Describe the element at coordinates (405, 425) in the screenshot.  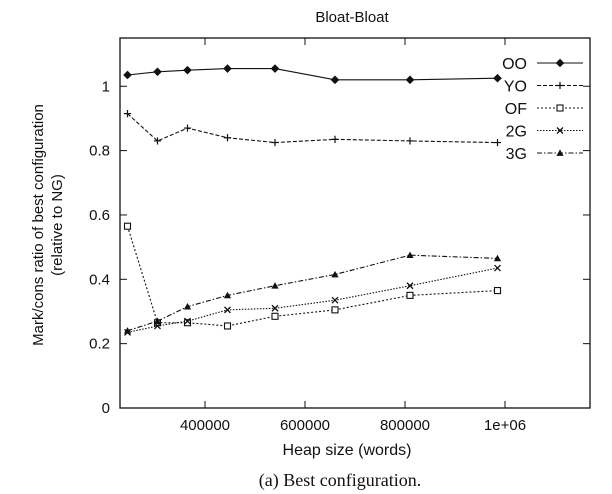
I see `x-tick-label: 800000` at that location.